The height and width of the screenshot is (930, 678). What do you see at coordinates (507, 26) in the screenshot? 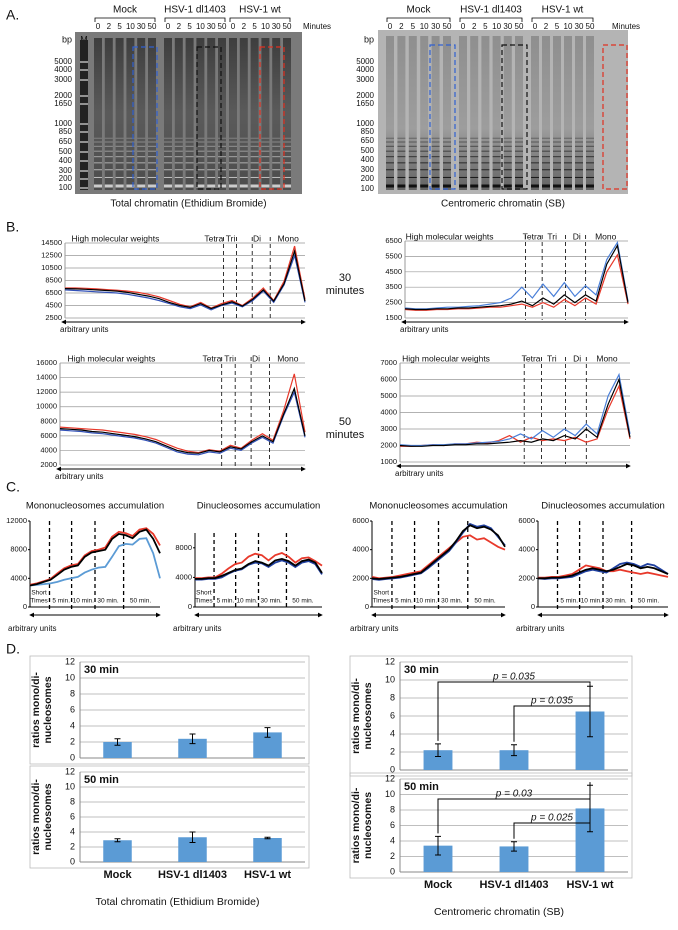
I see `lane-label: 30` at bounding box center [507, 26].